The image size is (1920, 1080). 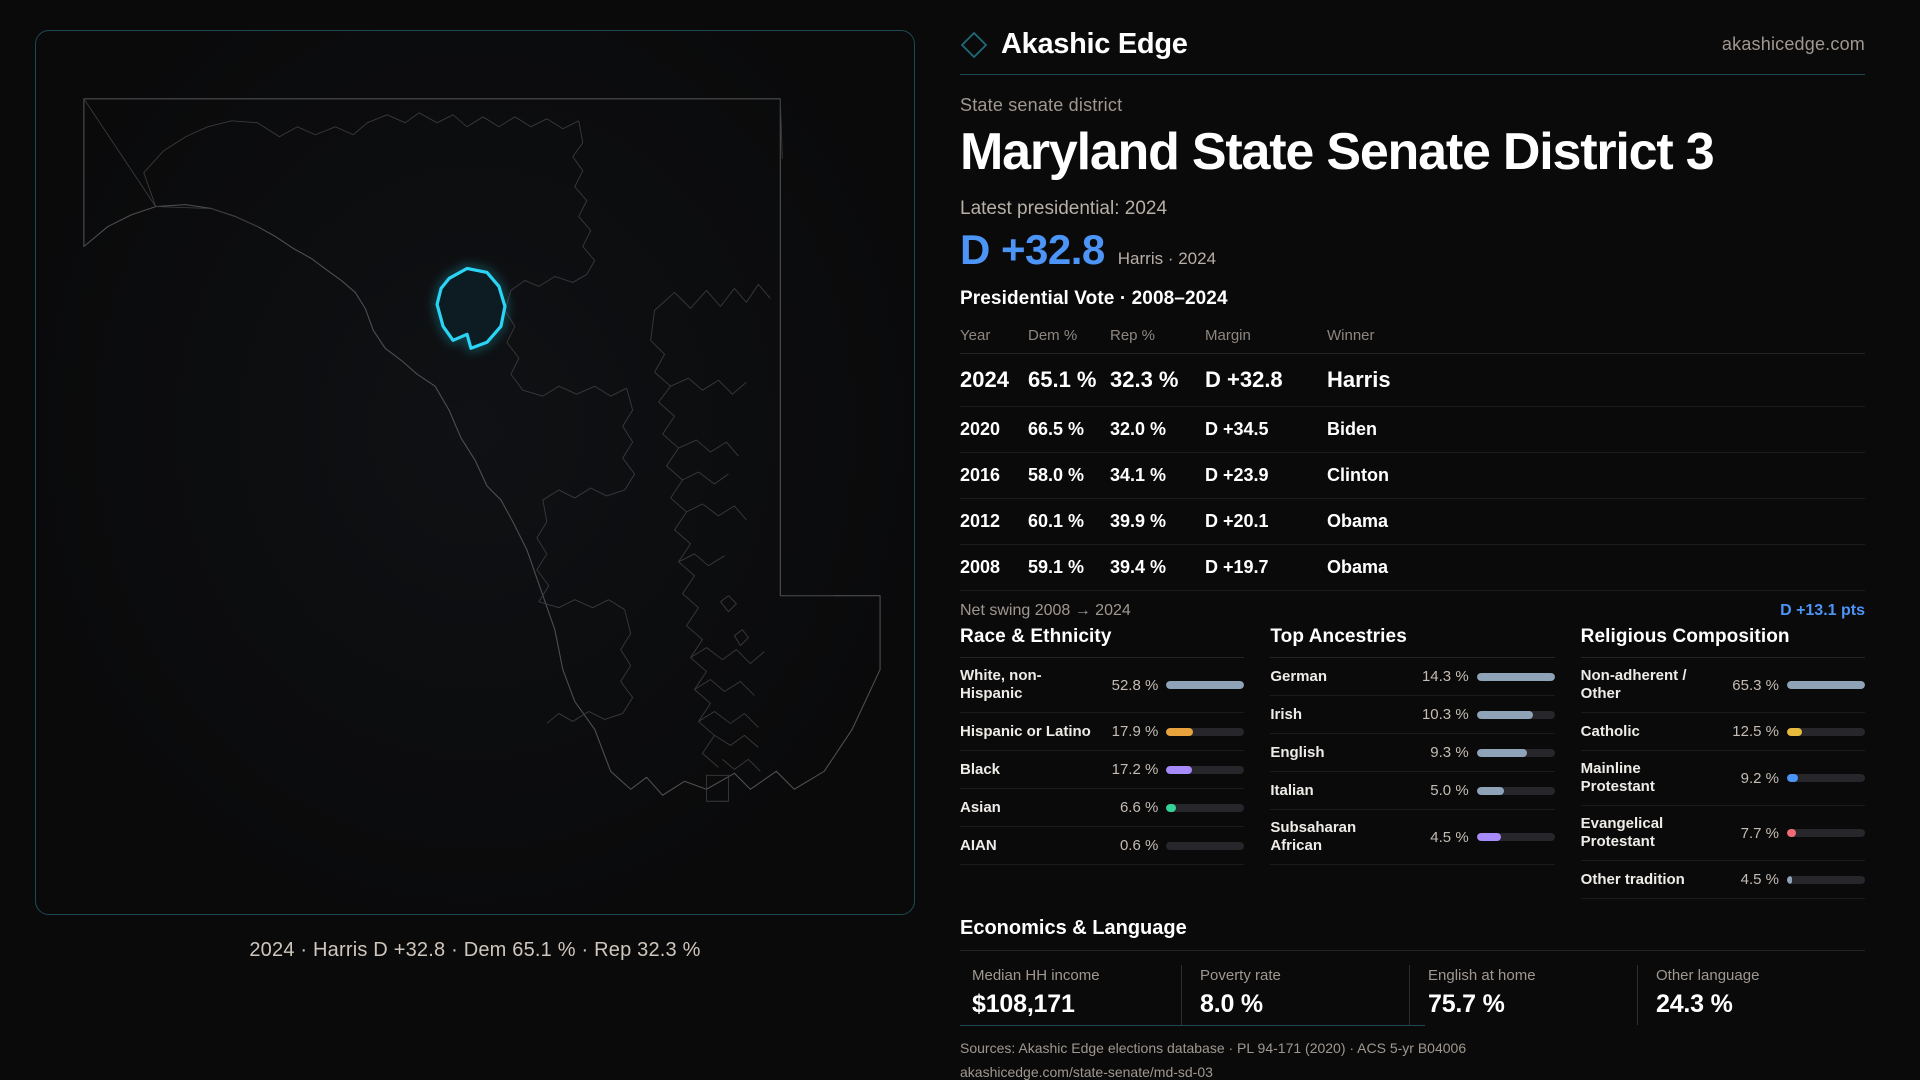 I want to click on economics-cell: Median HH income $108,171, so click(x=1070, y=995).